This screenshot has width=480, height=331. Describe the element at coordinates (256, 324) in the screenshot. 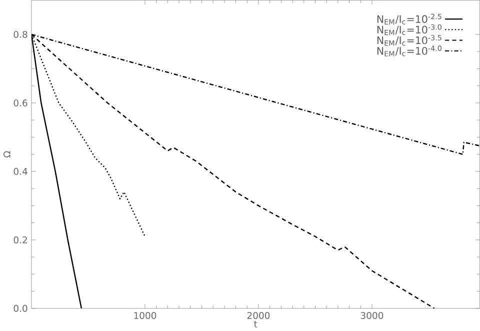

I see `x-axis-title: t` at that location.